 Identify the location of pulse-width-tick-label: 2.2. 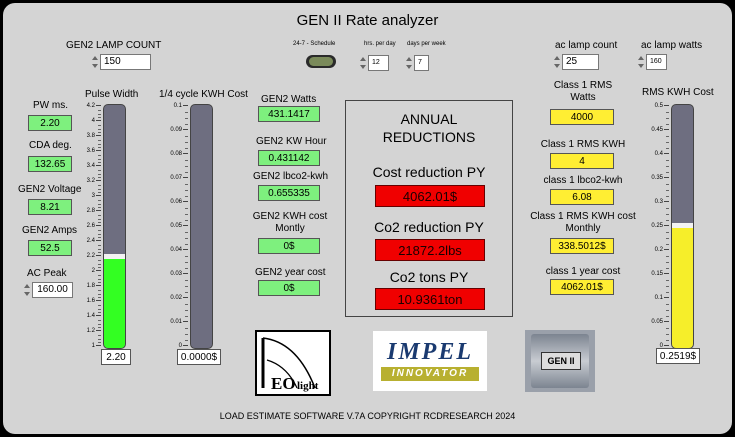
(94, 256).